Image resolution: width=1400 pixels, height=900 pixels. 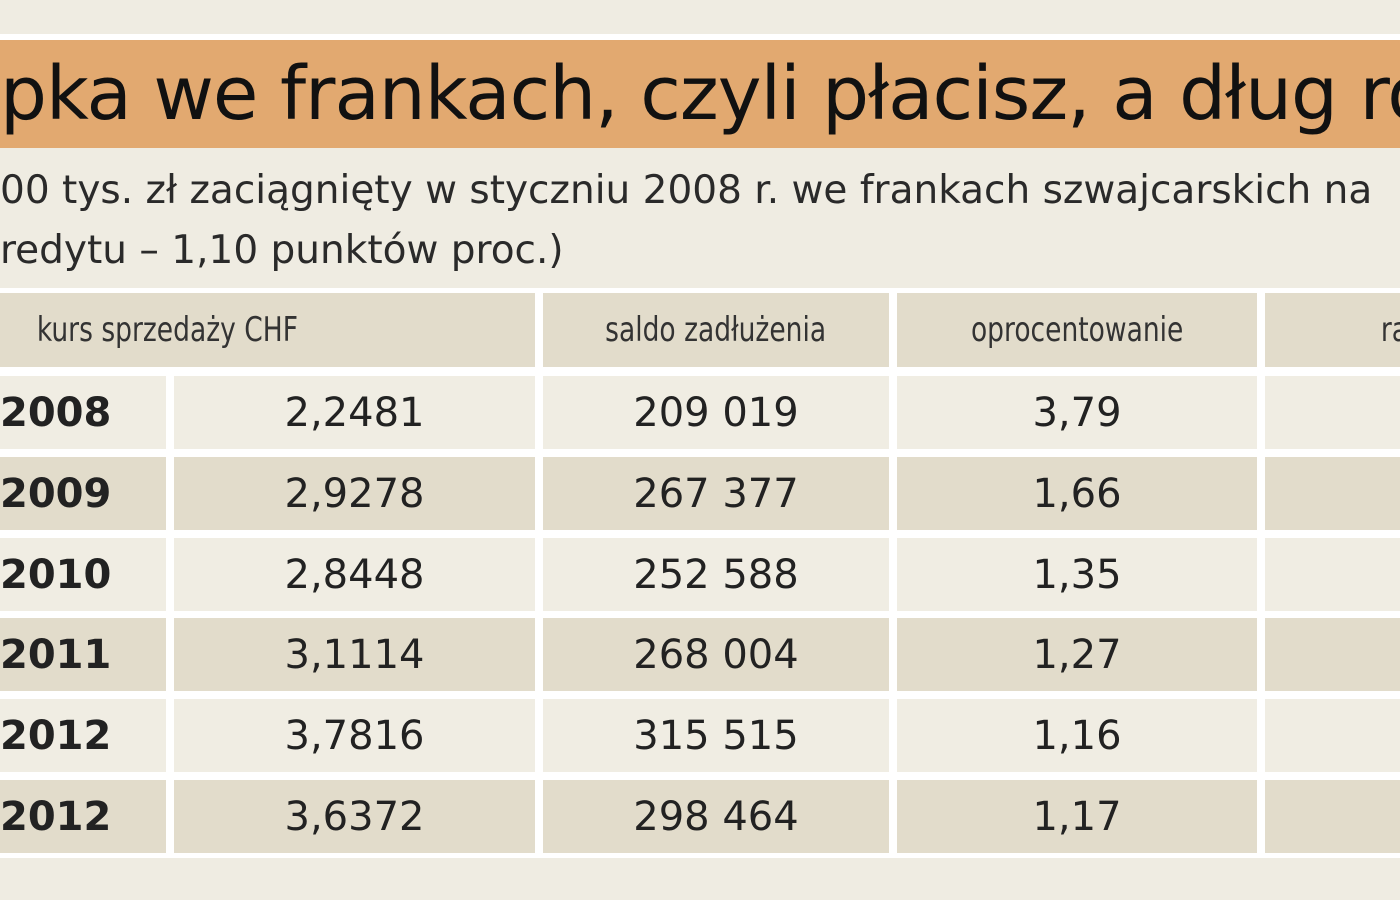 What do you see at coordinates (1077, 735) in the screenshot?
I see `table-cell: 1,16` at bounding box center [1077, 735].